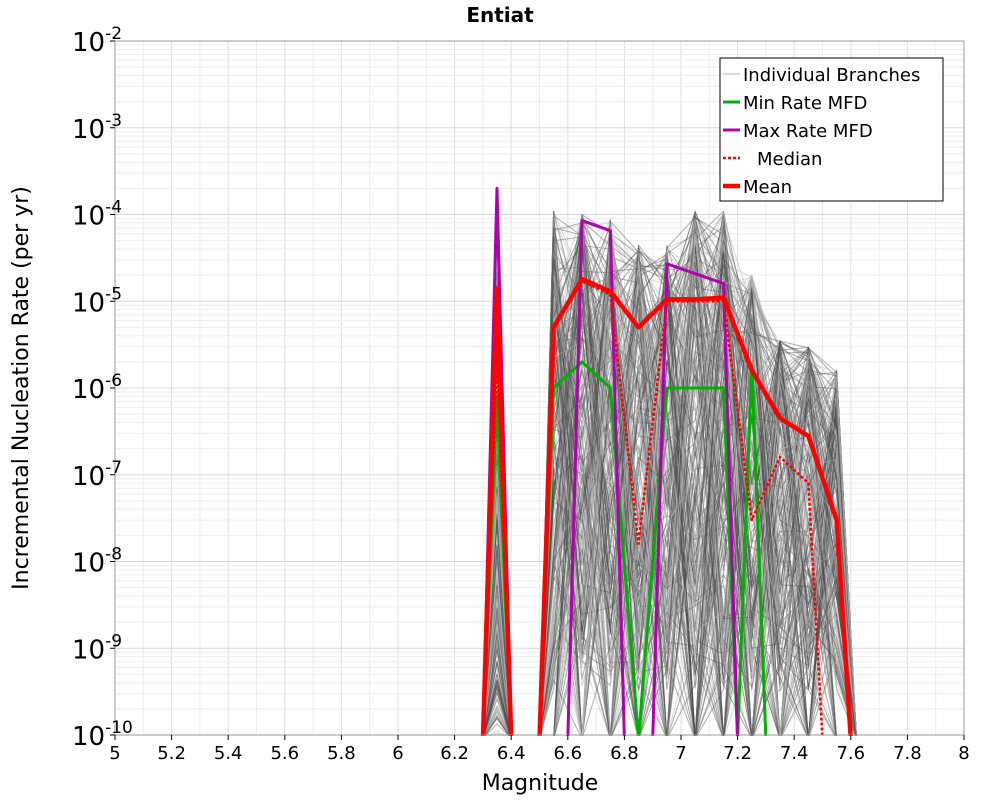 The width and height of the screenshot is (1000, 800). Describe the element at coordinates (805, 103) in the screenshot. I see `legend-label-min: Min Rate MFD` at that location.